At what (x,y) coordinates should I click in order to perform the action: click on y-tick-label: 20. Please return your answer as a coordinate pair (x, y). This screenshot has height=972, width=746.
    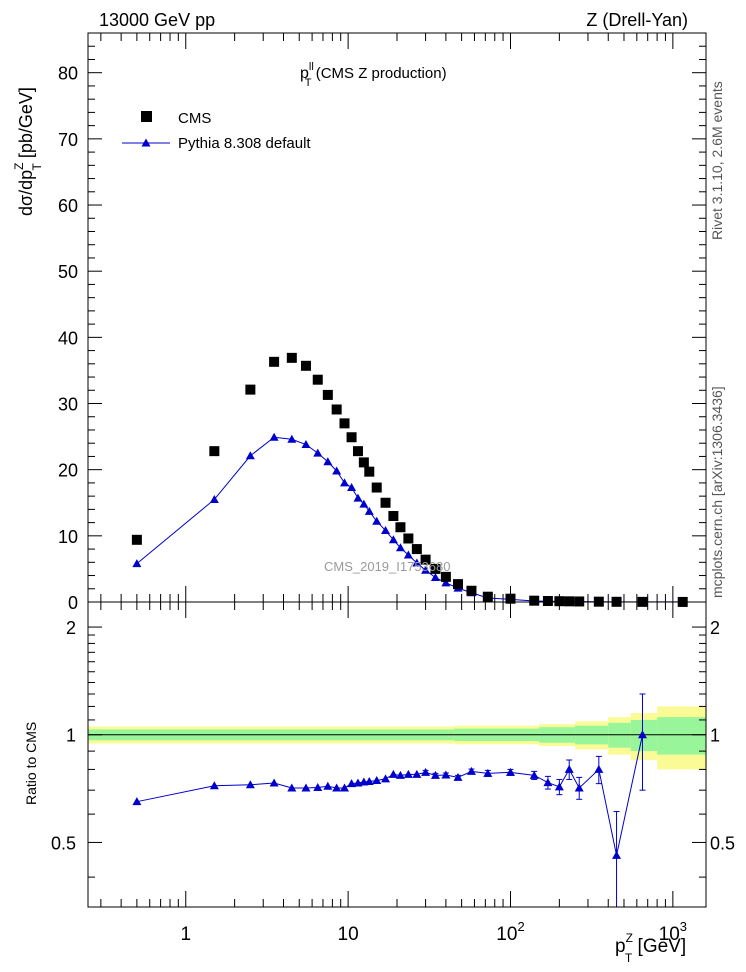
    Looking at the image, I should click on (68, 471).